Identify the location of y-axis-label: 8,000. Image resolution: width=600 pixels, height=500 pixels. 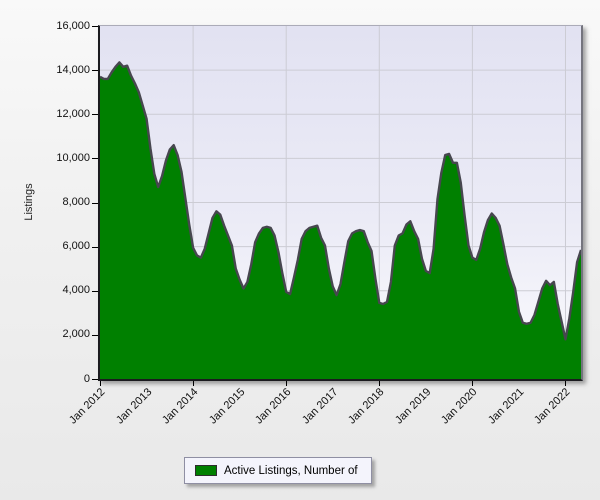
(76, 202).